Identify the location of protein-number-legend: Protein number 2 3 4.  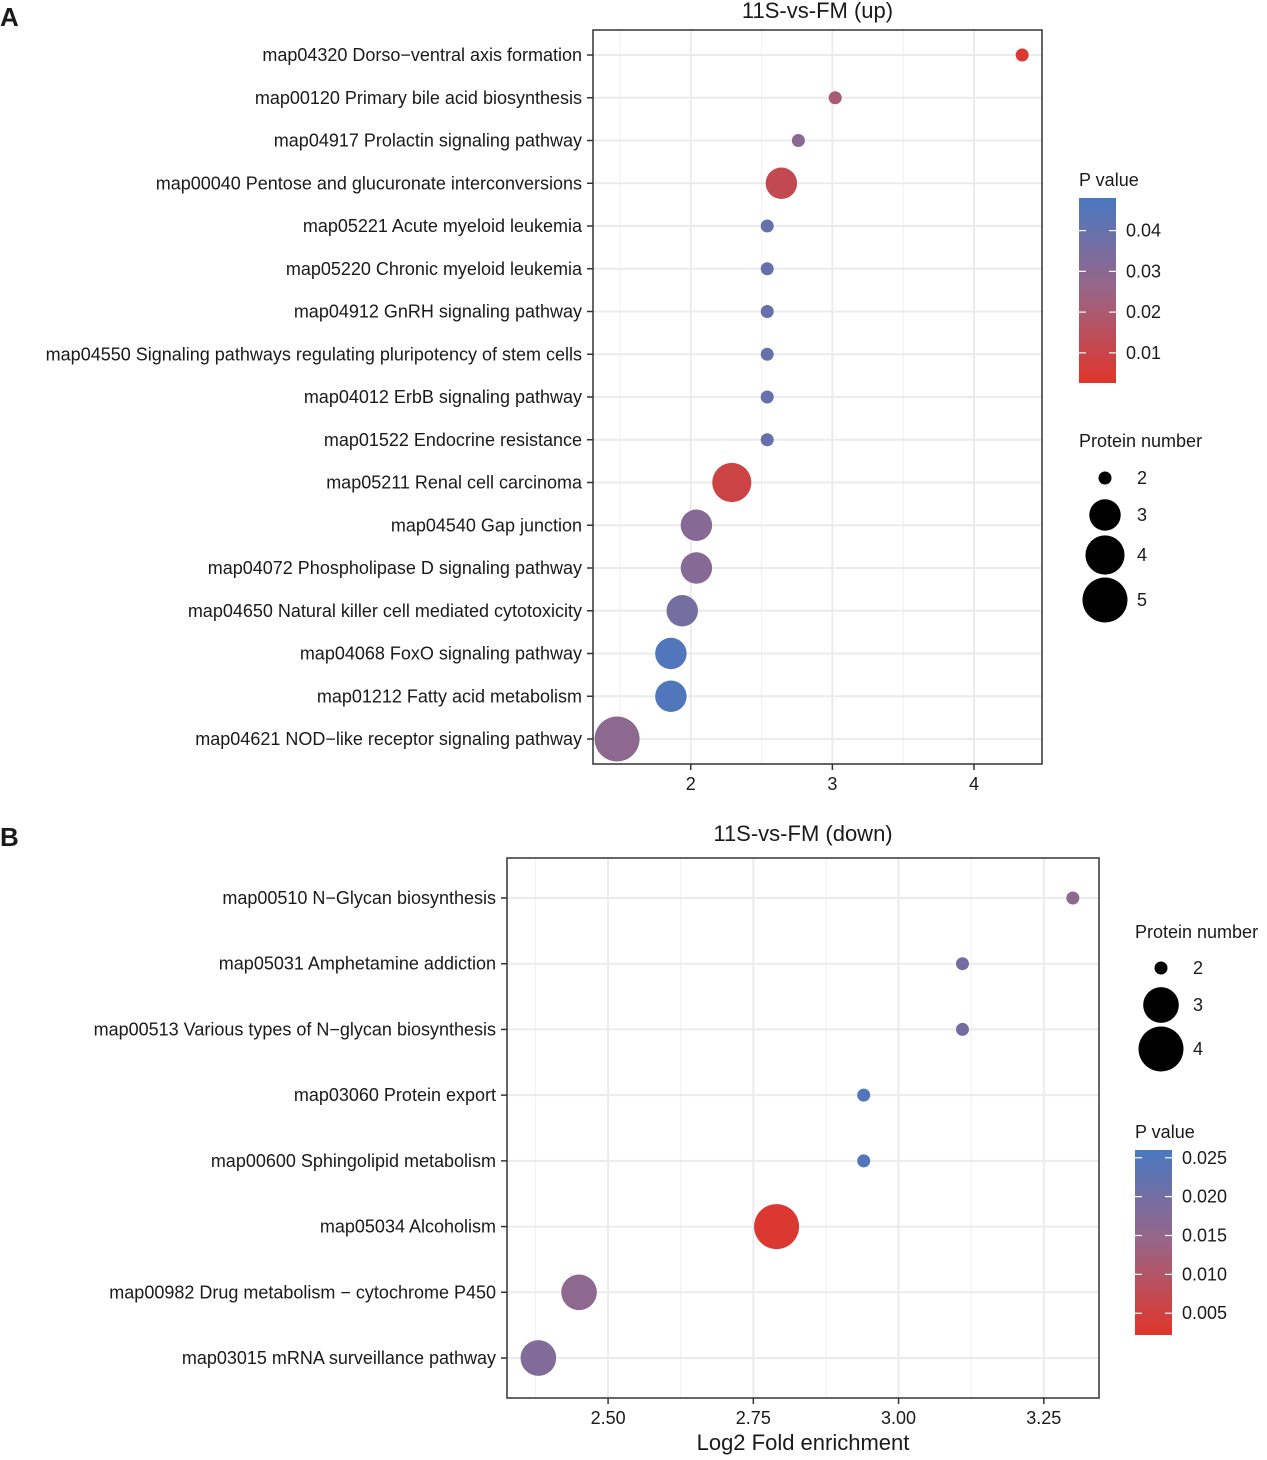
(1196, 997).